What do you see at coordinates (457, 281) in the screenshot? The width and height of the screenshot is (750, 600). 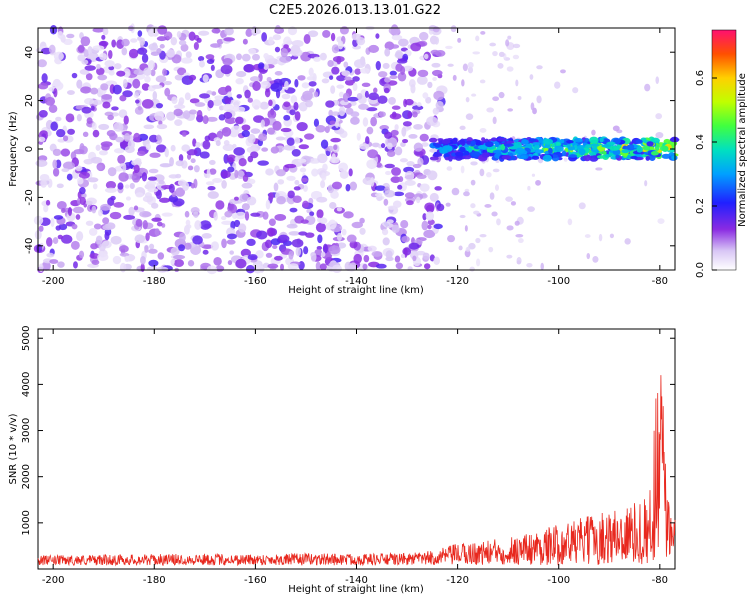 I see `spectrogram-x-tick-label: -120` at bounding box center [457, 281].